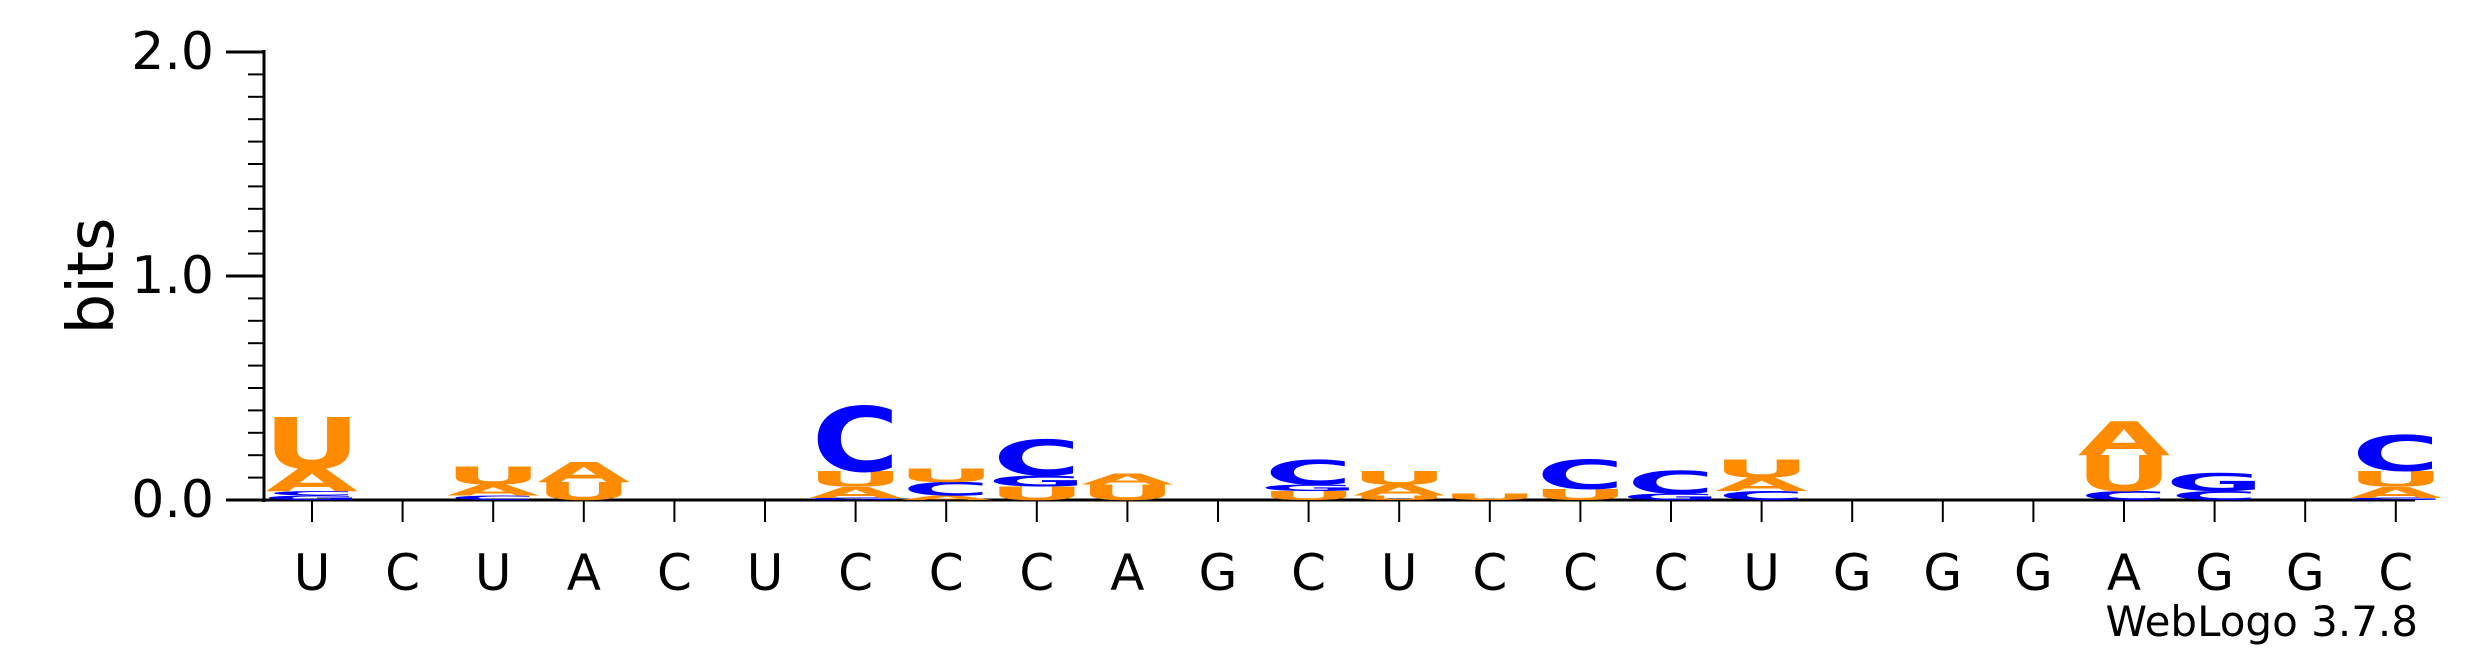 Image resolution: width=2475 pixels, height=667 pixels. I want to click on y-tick-label: 2.0, so click(172, 52).